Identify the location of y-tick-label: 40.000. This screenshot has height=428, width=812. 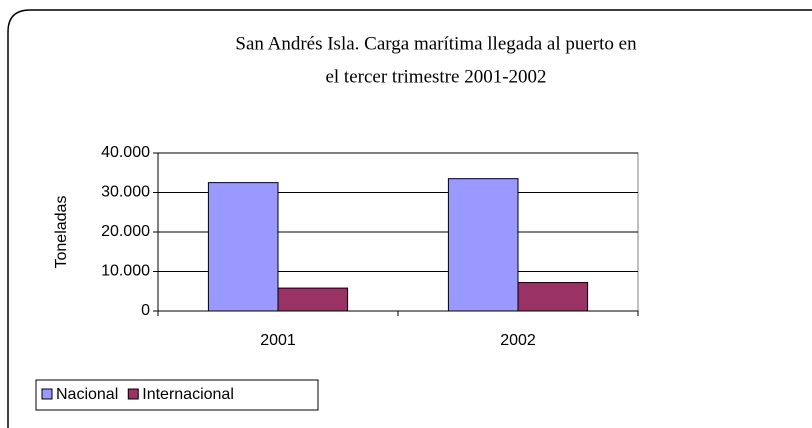
(125, 152).